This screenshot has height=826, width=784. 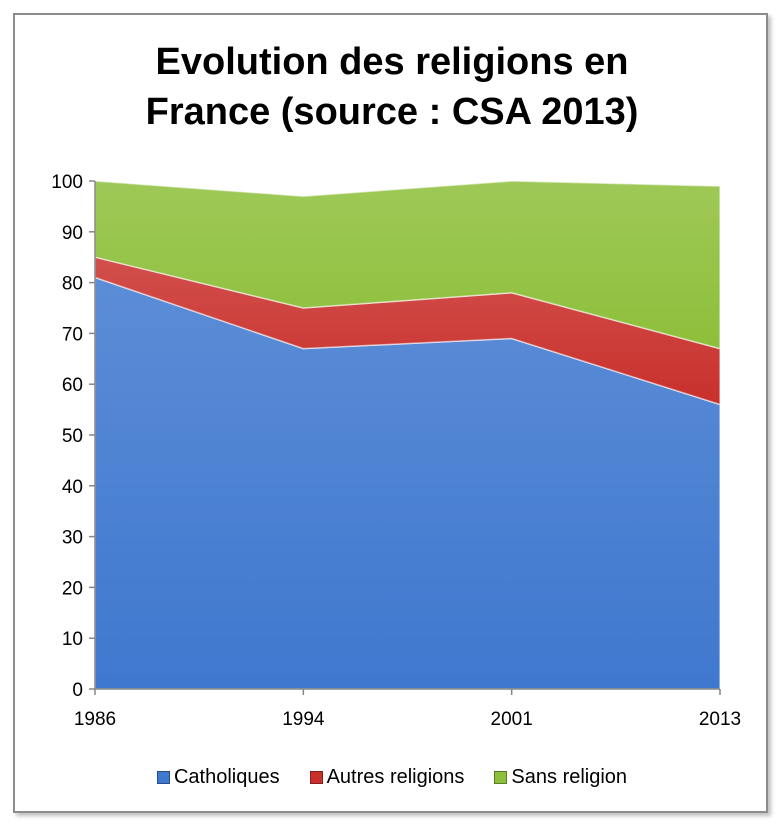 What do you see at coordinates (67, 182) in the screenshot?
I see `y-tick-label: 100` at bounding box center [67, 182].